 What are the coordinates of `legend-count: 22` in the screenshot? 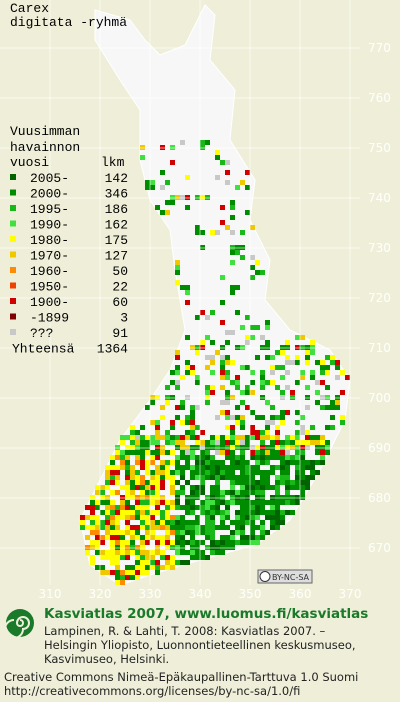 It's located at (120, 287).